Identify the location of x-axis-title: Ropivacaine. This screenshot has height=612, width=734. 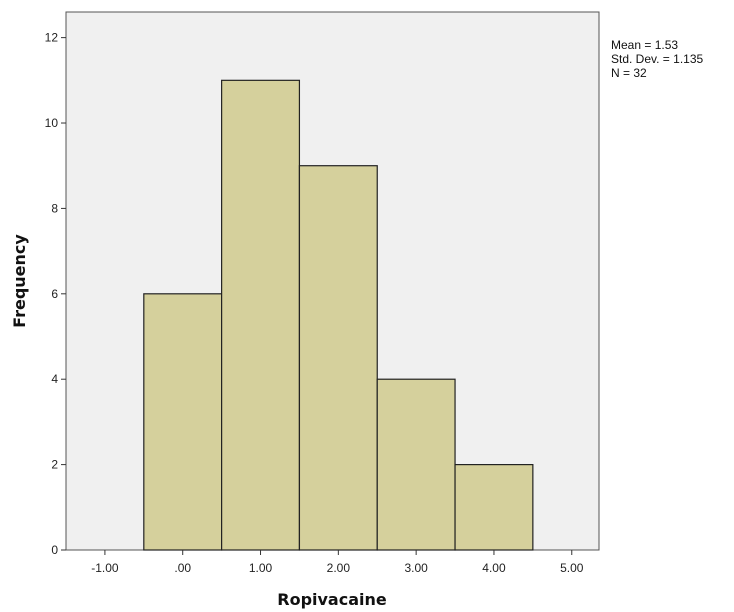
(332, 599).